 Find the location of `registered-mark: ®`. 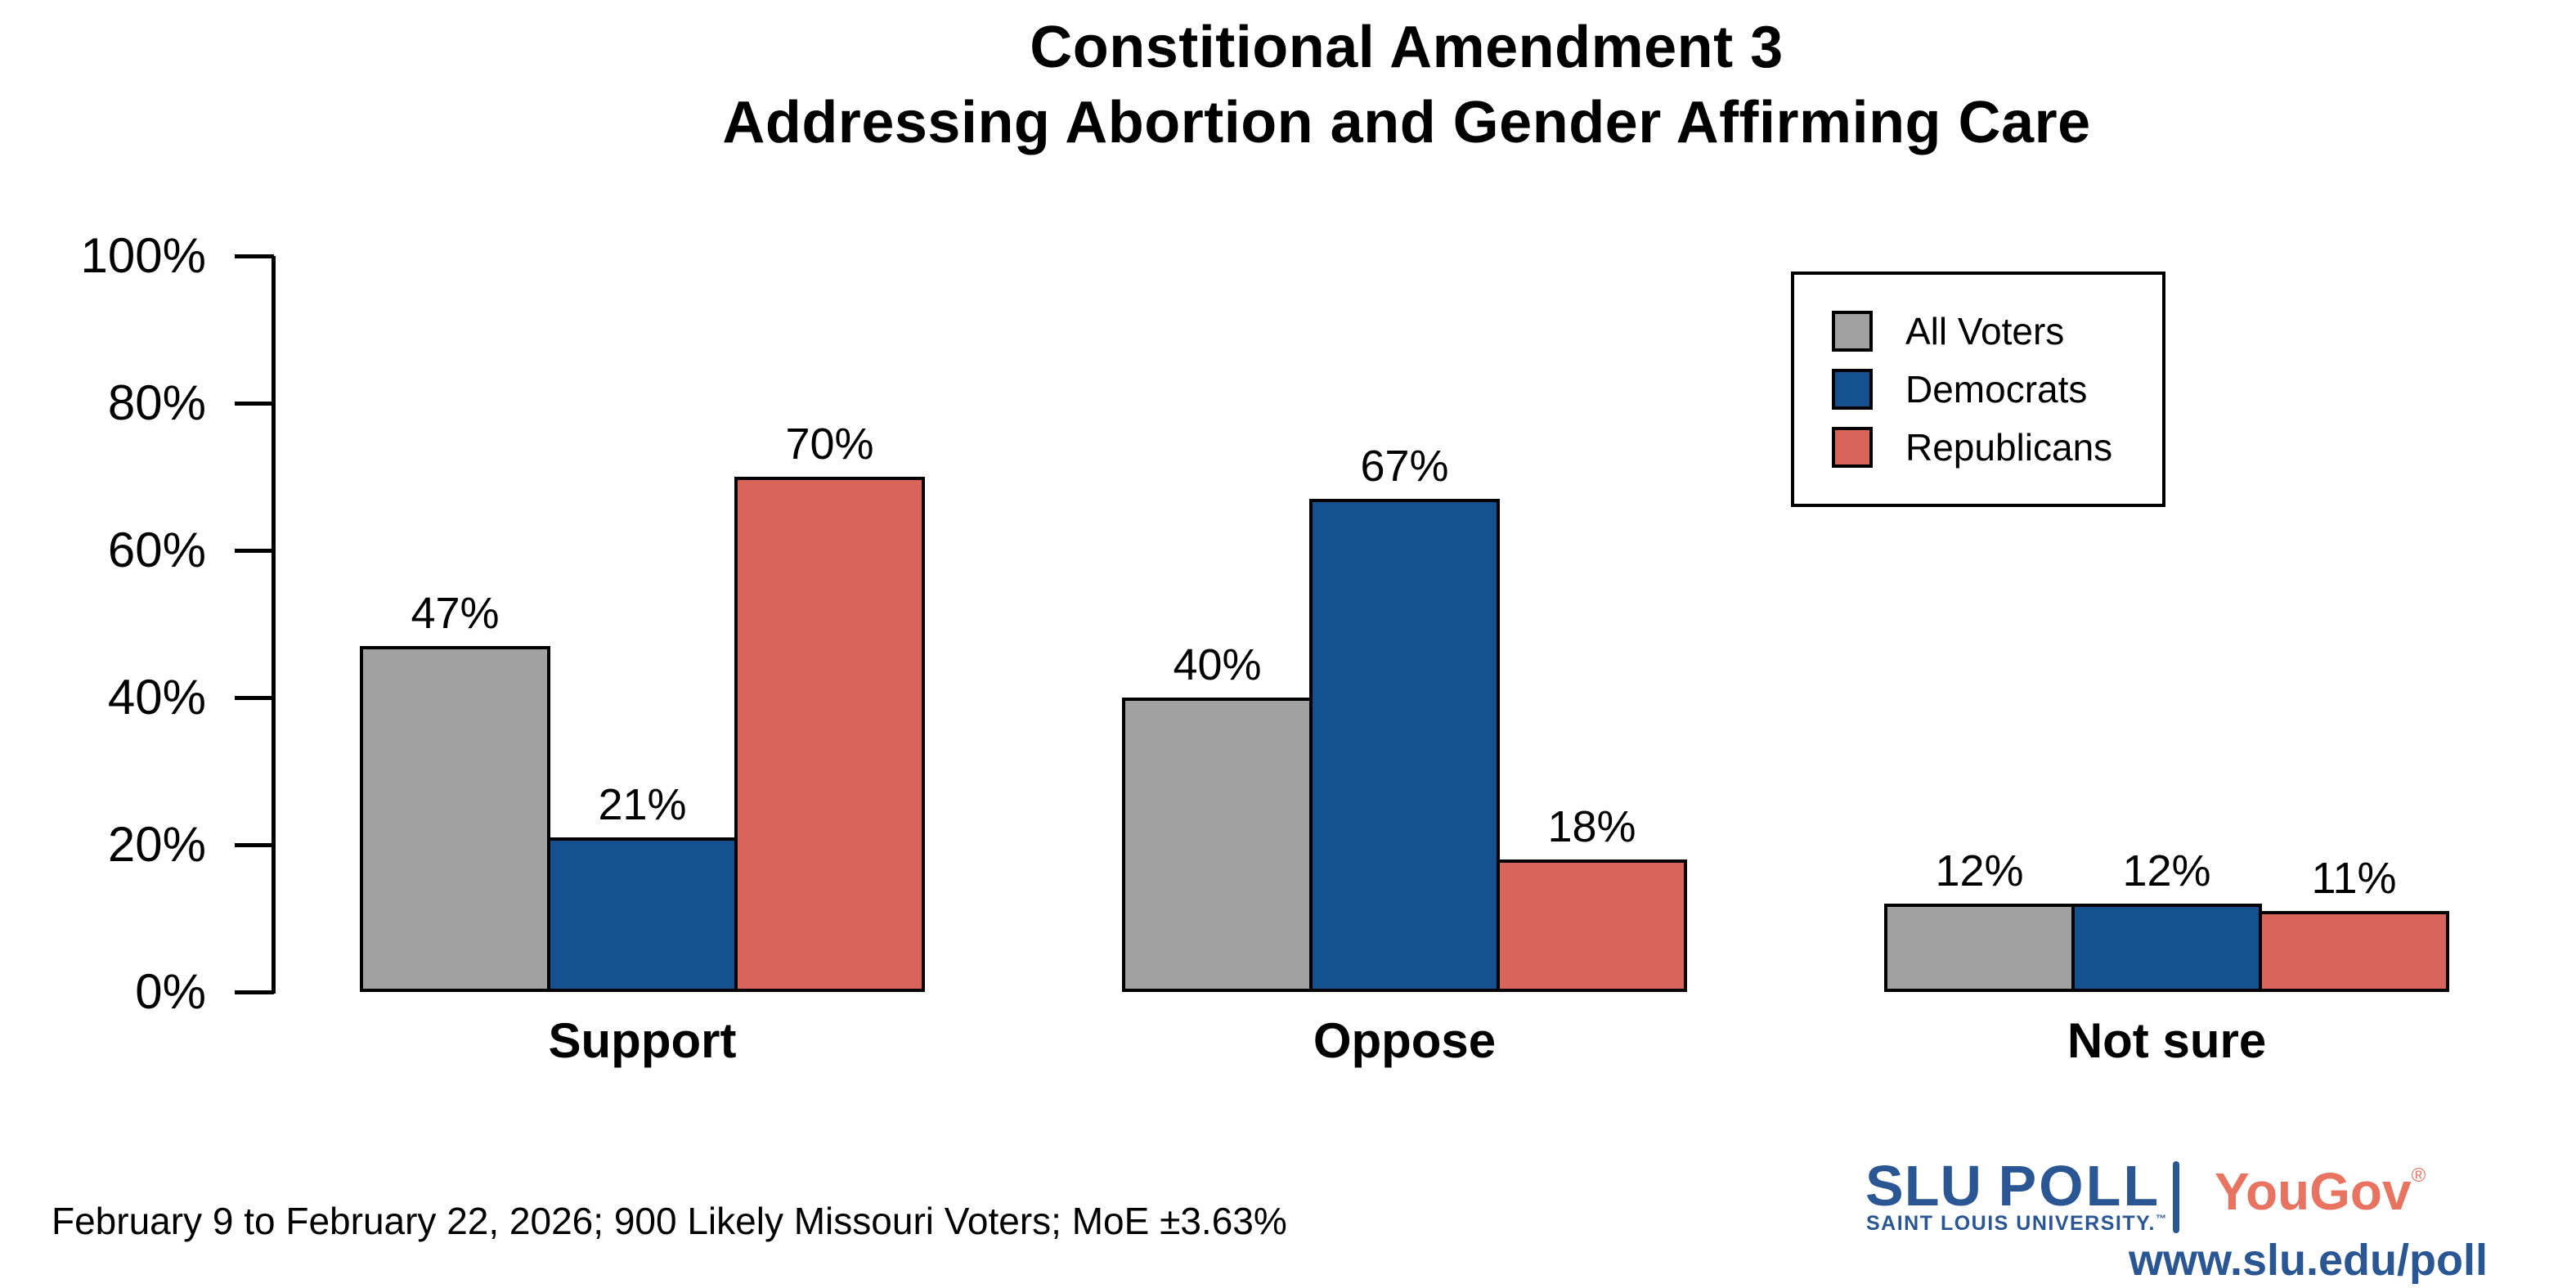

registered-mark: ® is located at coordinates (2419, 1176).